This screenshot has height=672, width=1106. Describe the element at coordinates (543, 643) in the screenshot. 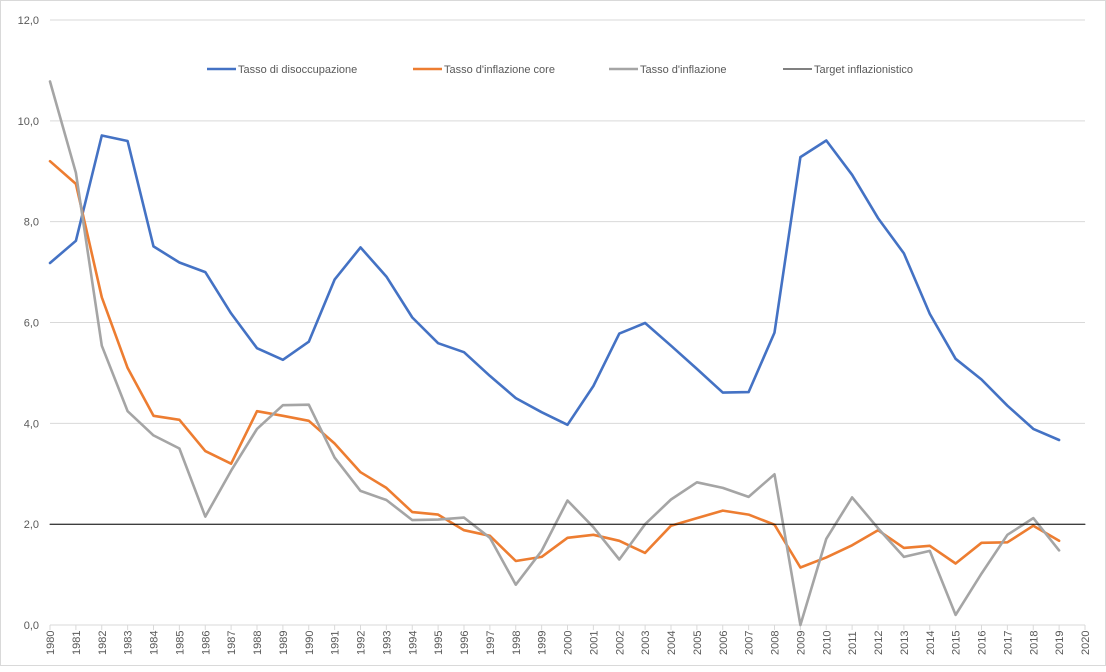

I see `x-tick-label: 1999` at that location.